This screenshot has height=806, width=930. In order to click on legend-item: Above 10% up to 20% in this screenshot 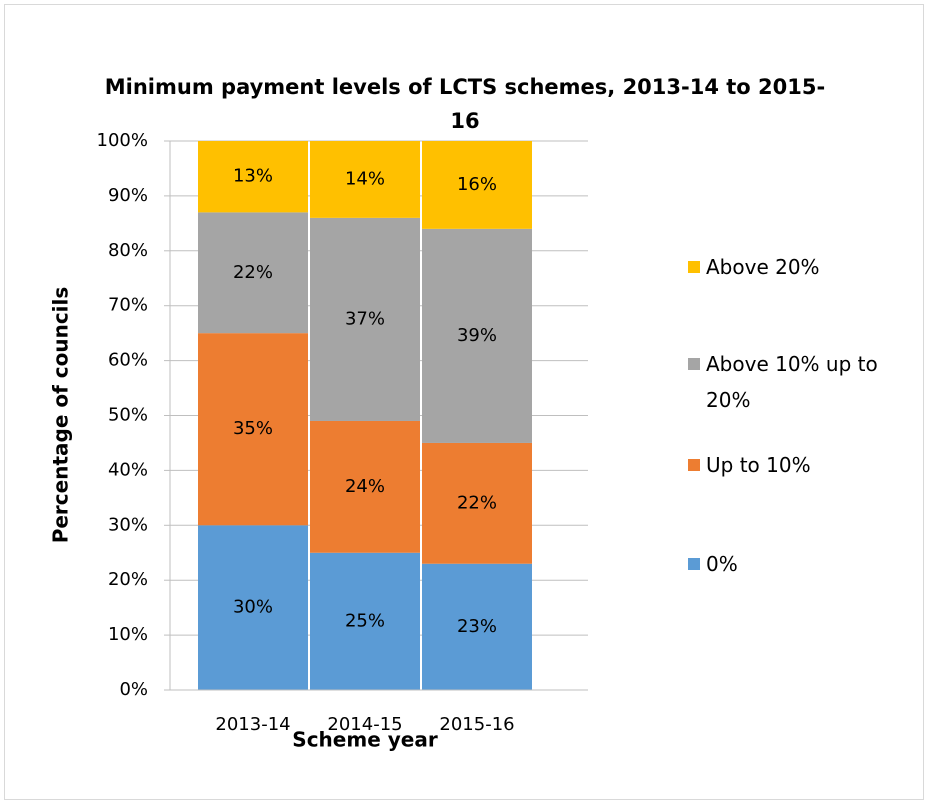, I will do `click(803, 382)`.